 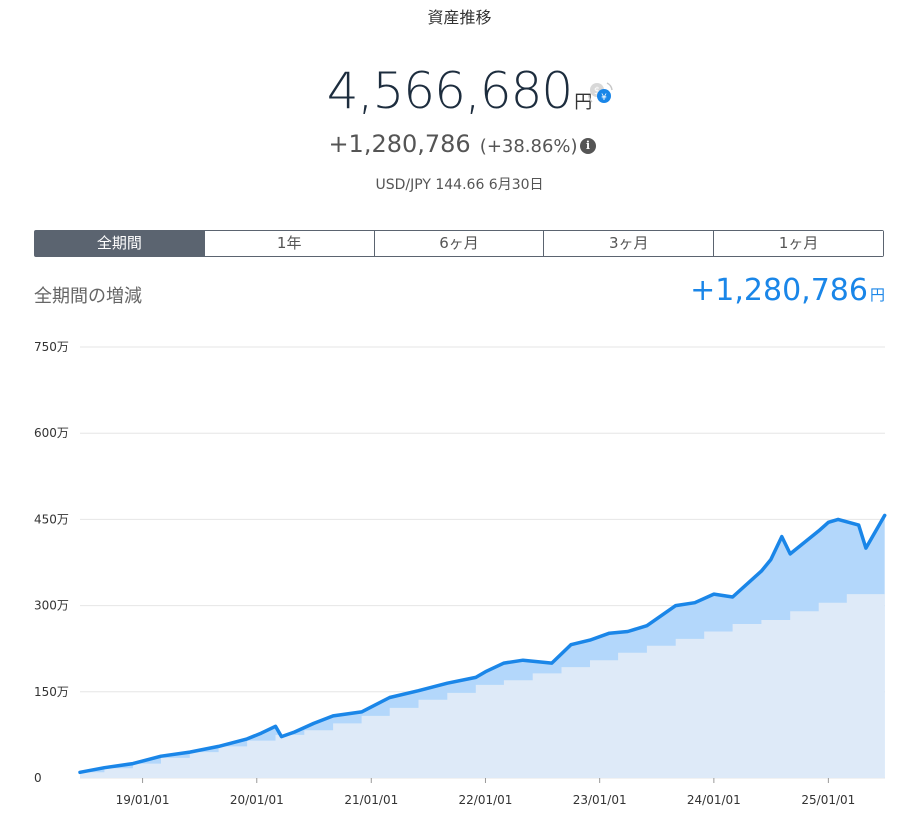 I want to click on currency-switch-icon: $ ¥, so click(x=601, y=93).